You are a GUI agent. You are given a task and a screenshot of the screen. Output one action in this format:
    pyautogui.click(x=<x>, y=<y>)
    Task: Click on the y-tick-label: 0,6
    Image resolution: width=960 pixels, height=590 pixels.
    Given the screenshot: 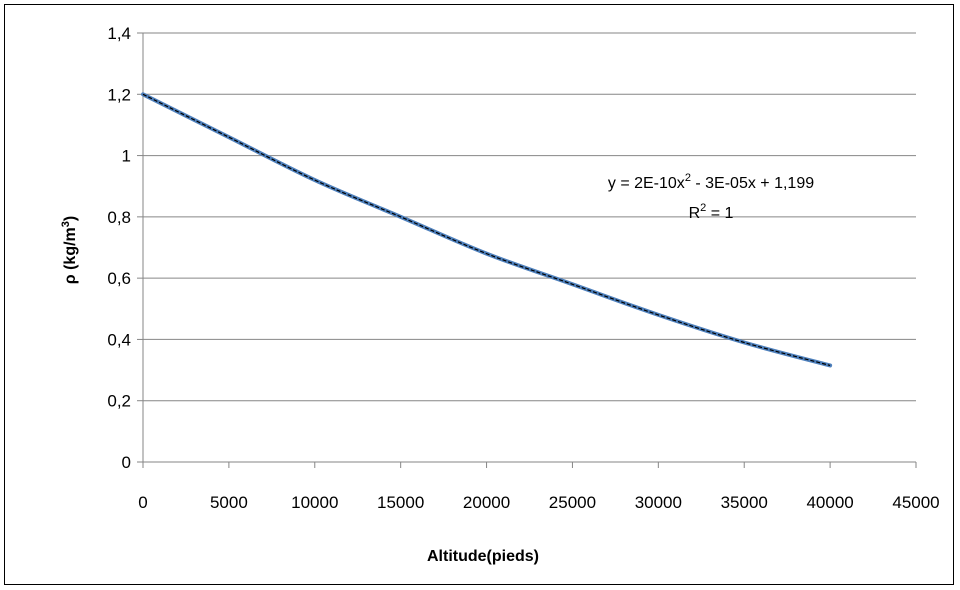 What is the action you would take?
    pyautogui.click(x=119, y=278)
    